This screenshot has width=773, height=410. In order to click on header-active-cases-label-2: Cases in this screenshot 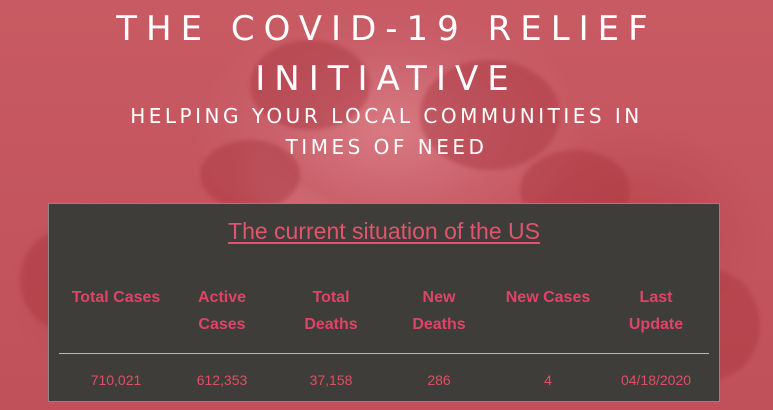, I will do `click(222, 324)`.